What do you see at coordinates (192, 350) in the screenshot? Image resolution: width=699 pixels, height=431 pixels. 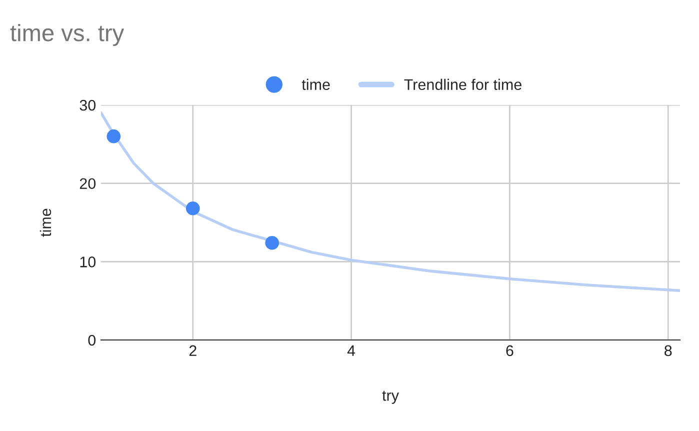 I see `x-tick-label: 2` at bounding box center [192, 350].